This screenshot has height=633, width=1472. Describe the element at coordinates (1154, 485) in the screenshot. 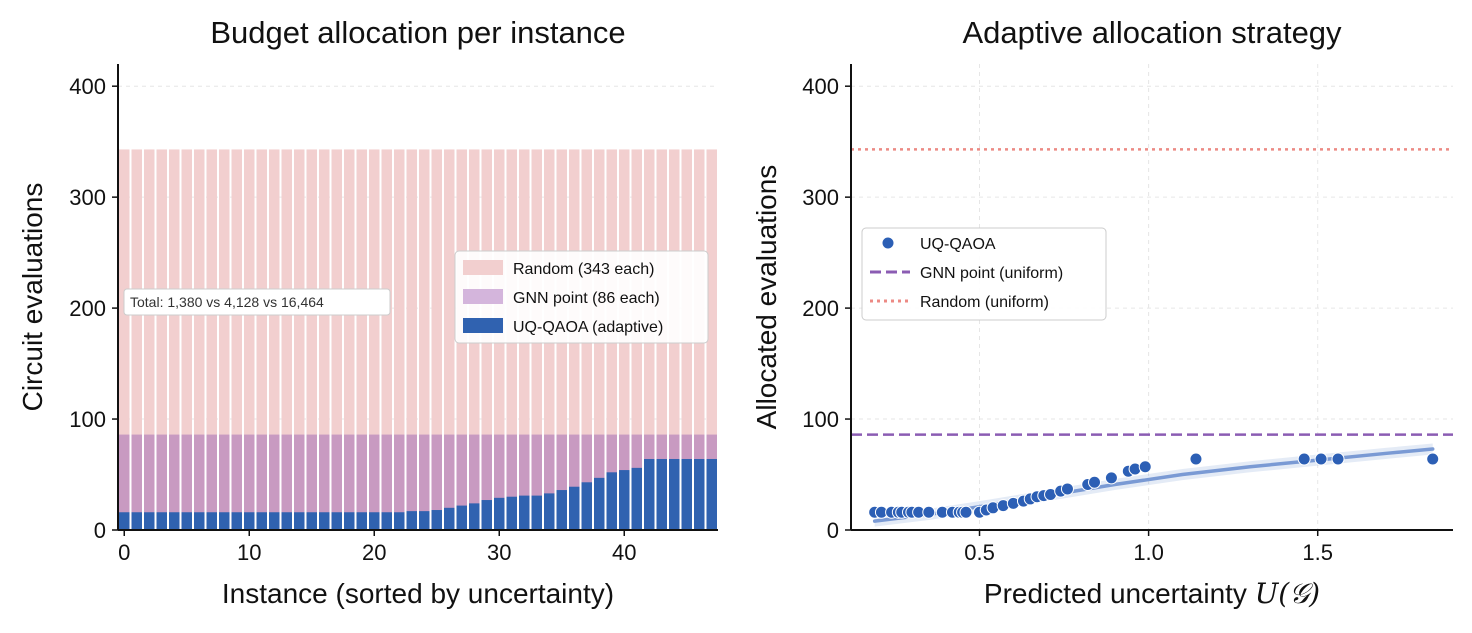

I see `right-points` at that location.